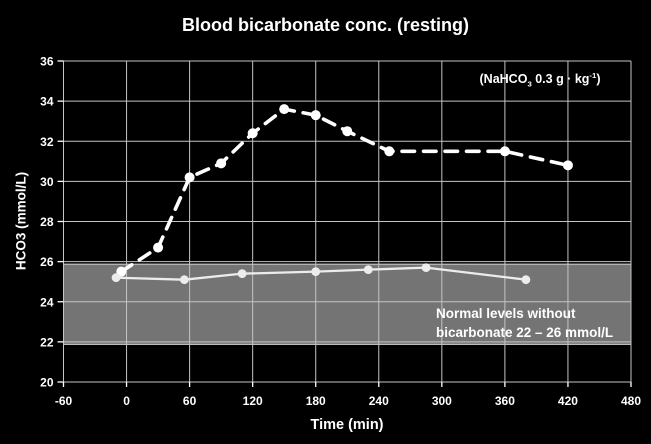 This screenshot has height=444, width=651. What do you see at coordinates (568, 401) in the screenshot?
I see `svg-text: 420` at bounding box center [568, 401].